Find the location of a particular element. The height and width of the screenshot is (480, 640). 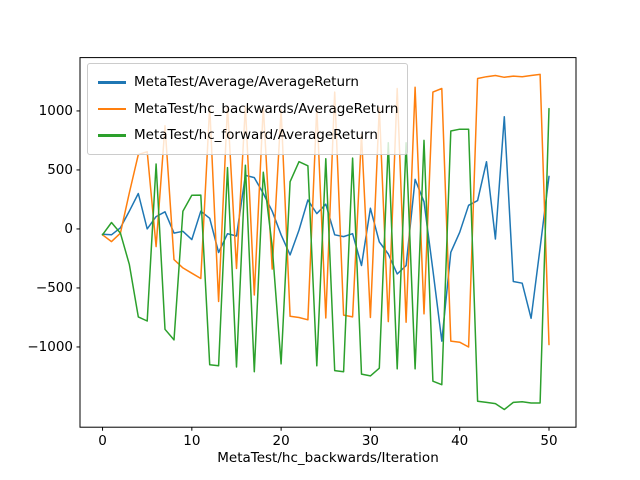

legend-item: MetaTest/Average/AverageReturn is located at coordinates (248, 82).